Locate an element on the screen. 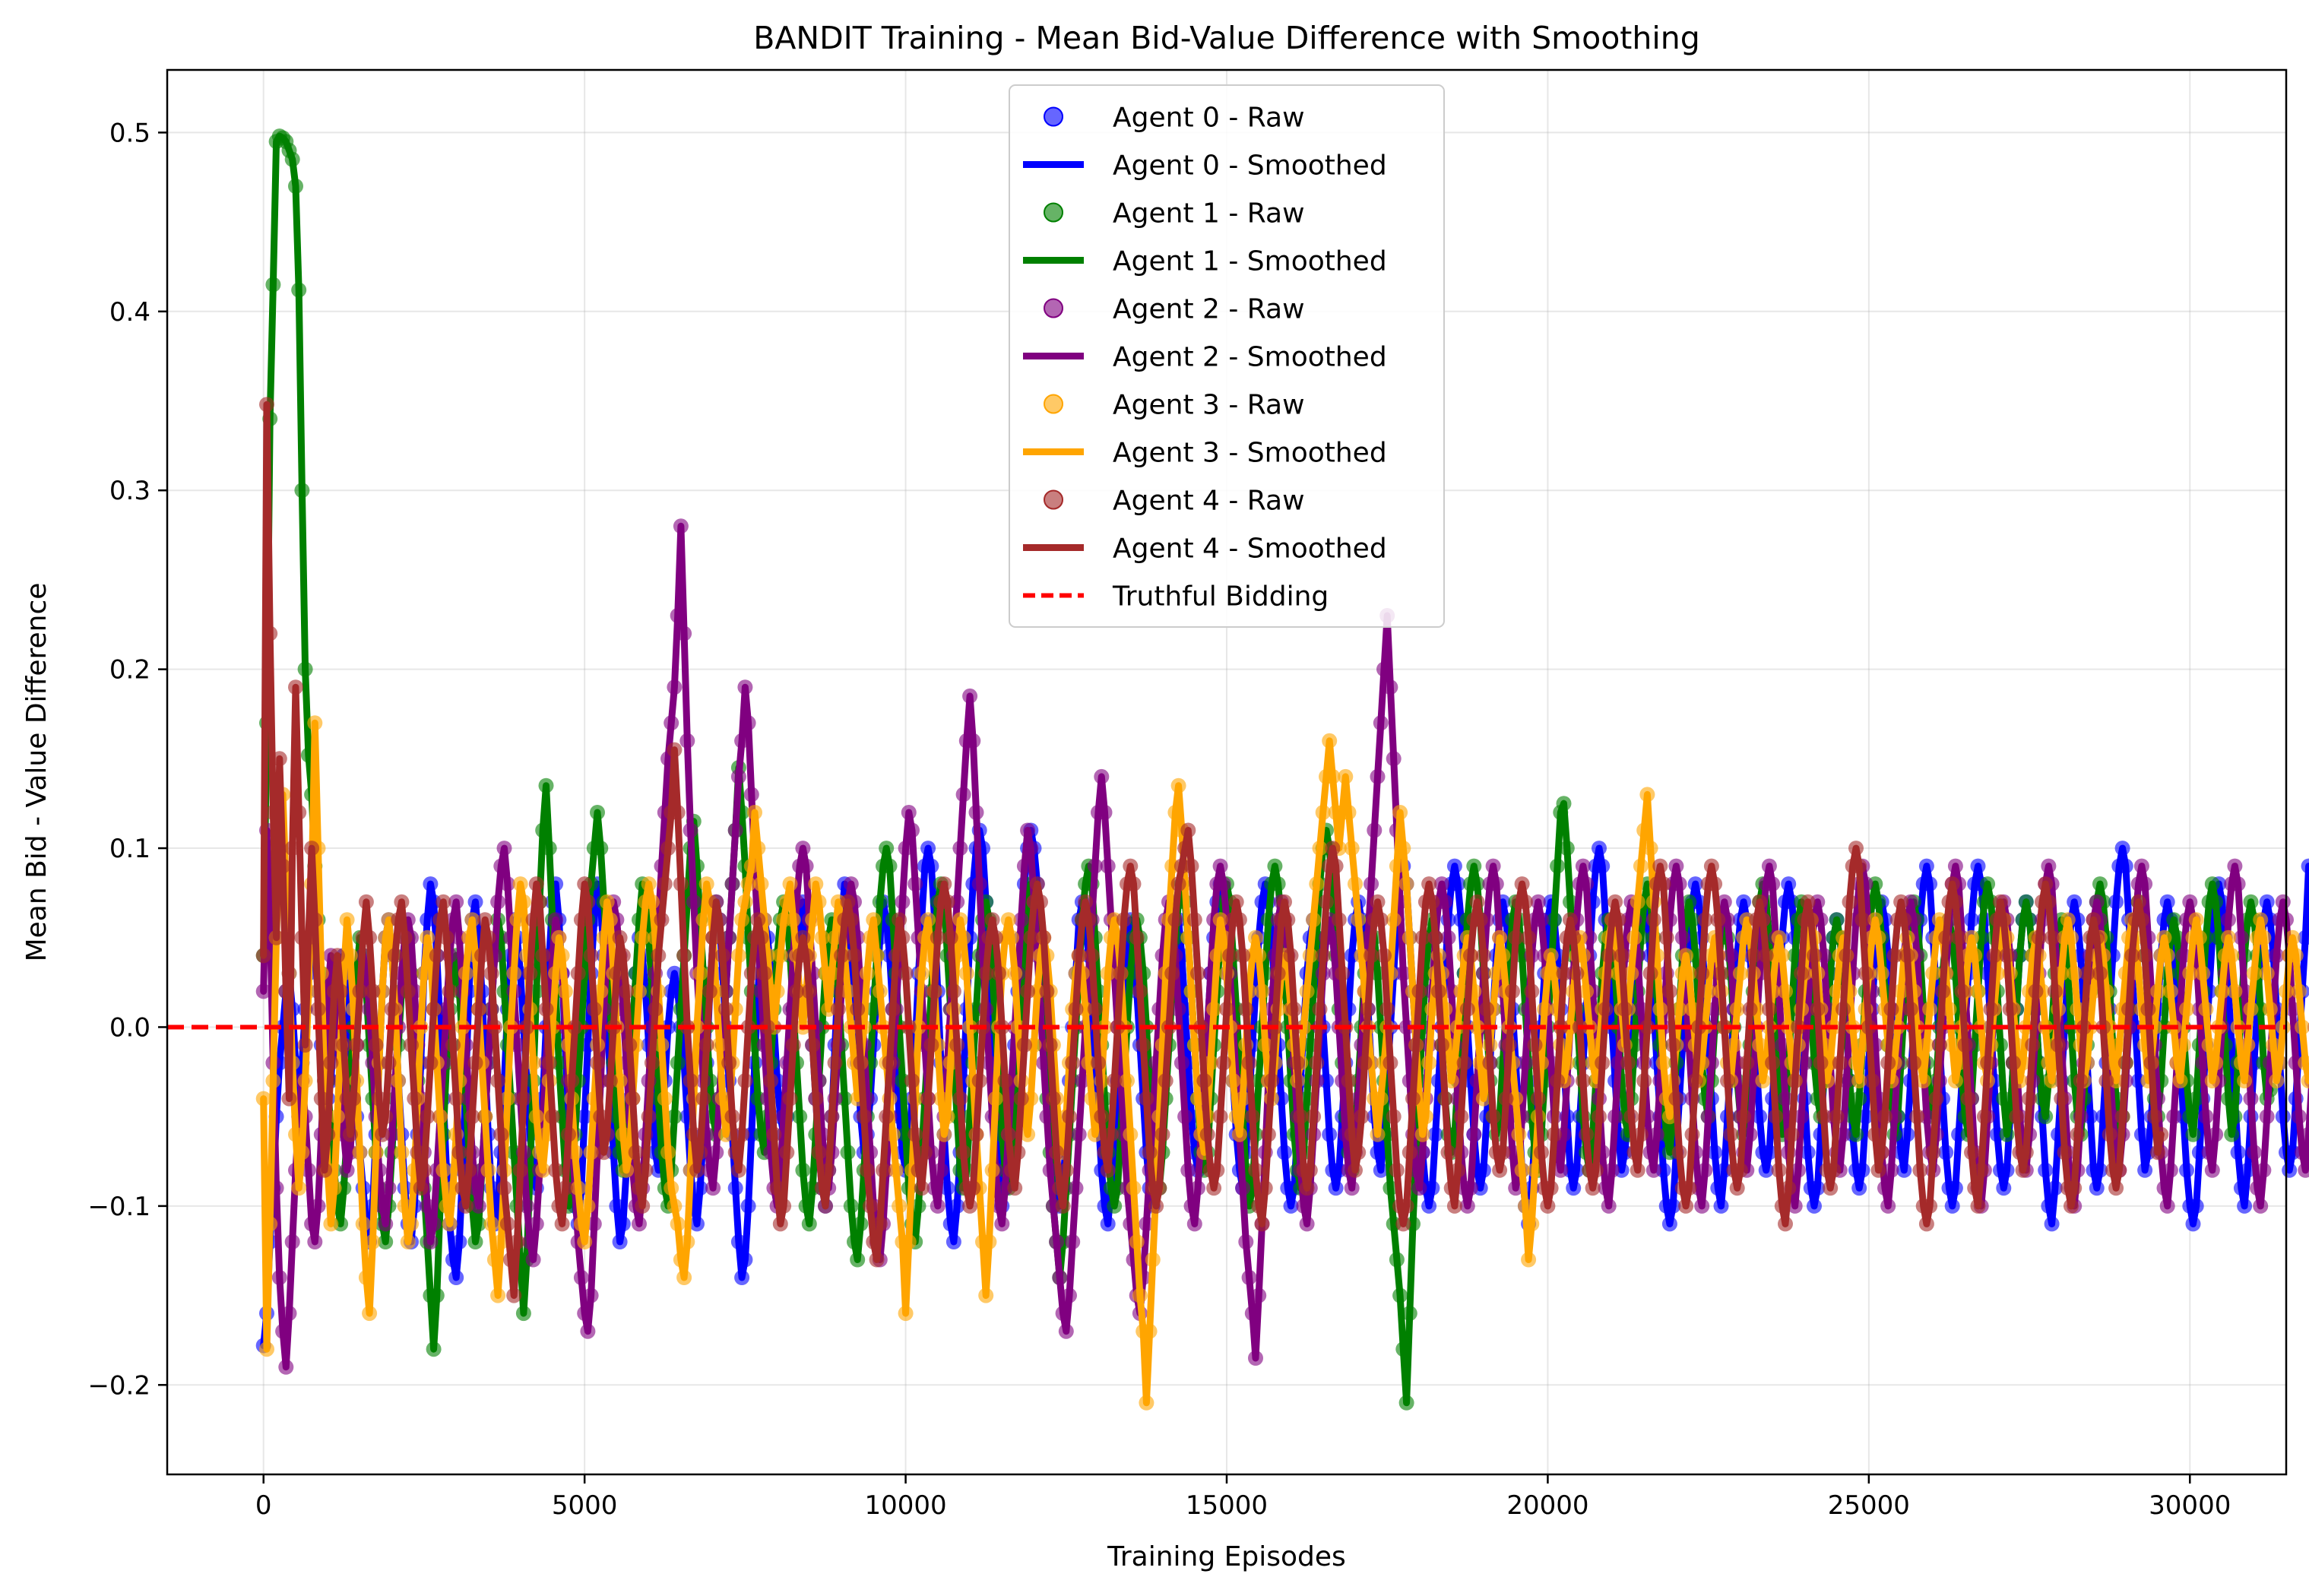 The height and width of the screenshot is (1596, 2309). x-tick-label: 5000 is located at coordinates (585, 1506).